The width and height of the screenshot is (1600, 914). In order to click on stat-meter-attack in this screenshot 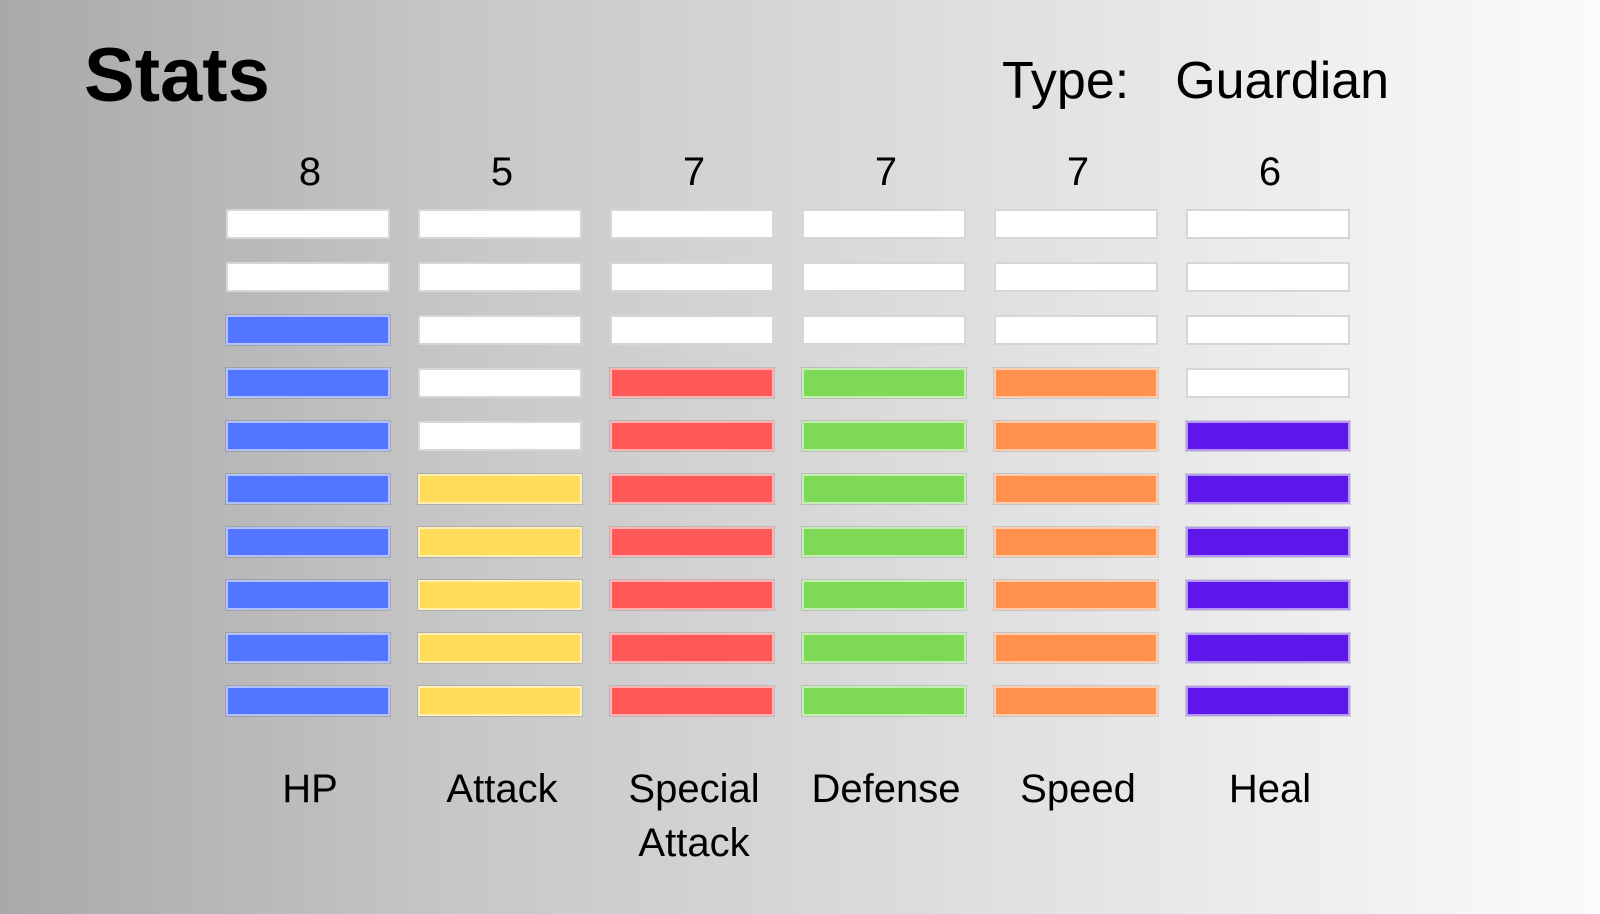, I will do `click(502, 474)`.